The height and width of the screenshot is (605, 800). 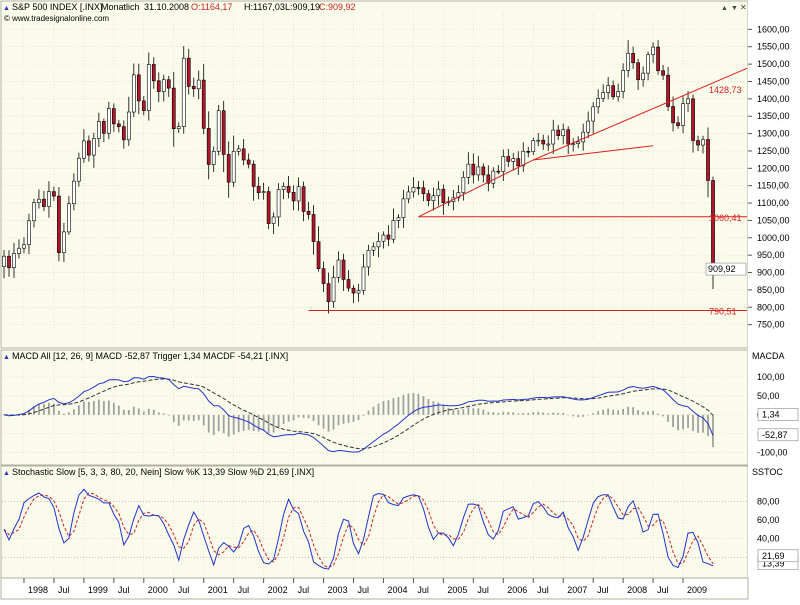 I want to click on stoch-d-line, so click(x=358, y=530).